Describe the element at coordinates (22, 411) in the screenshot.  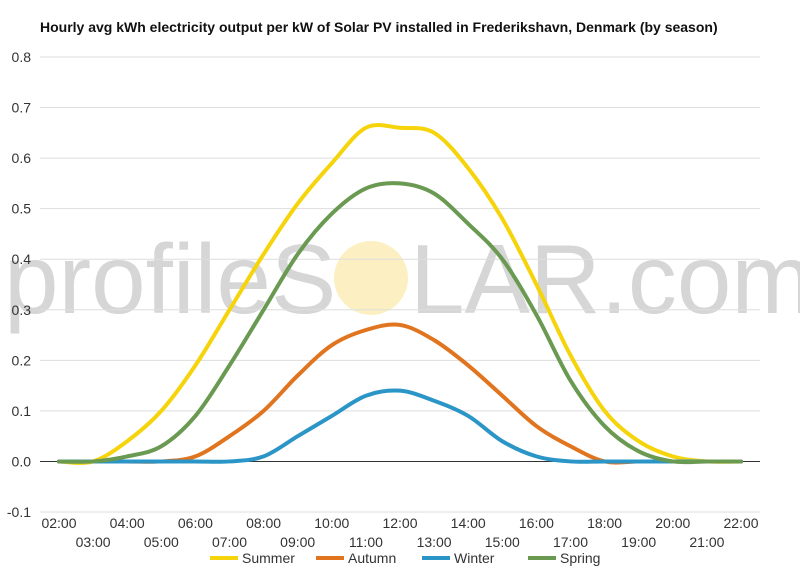
I see `y-tick-label: 0.1` at that location.